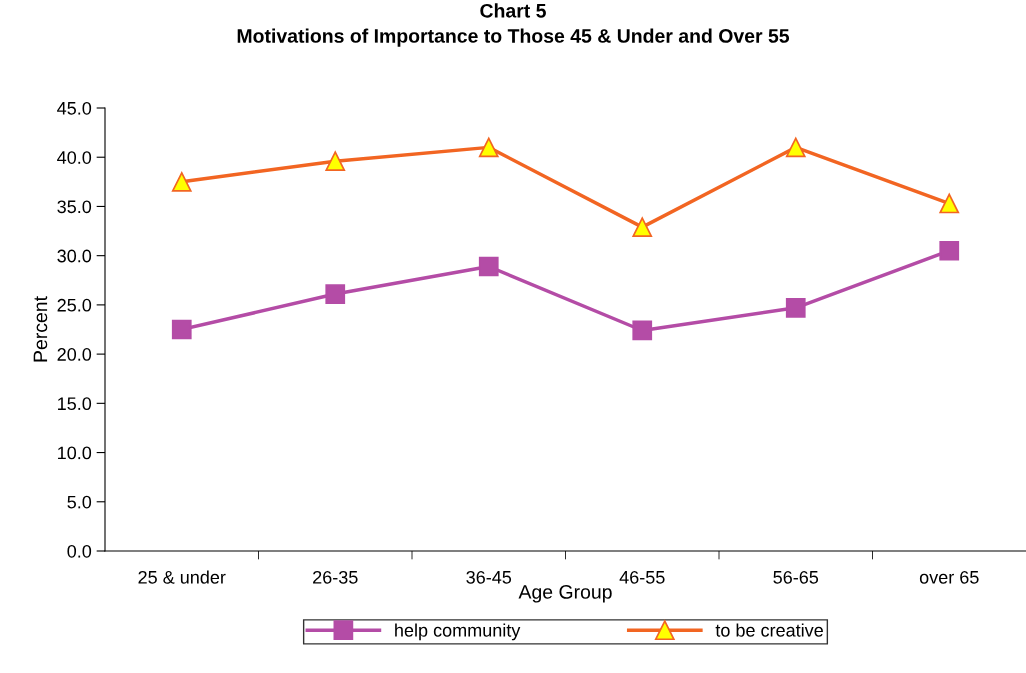 This screenshot has height=673, width=1026. I want to click on y-tick-label: 10.0, so click(75, 453).